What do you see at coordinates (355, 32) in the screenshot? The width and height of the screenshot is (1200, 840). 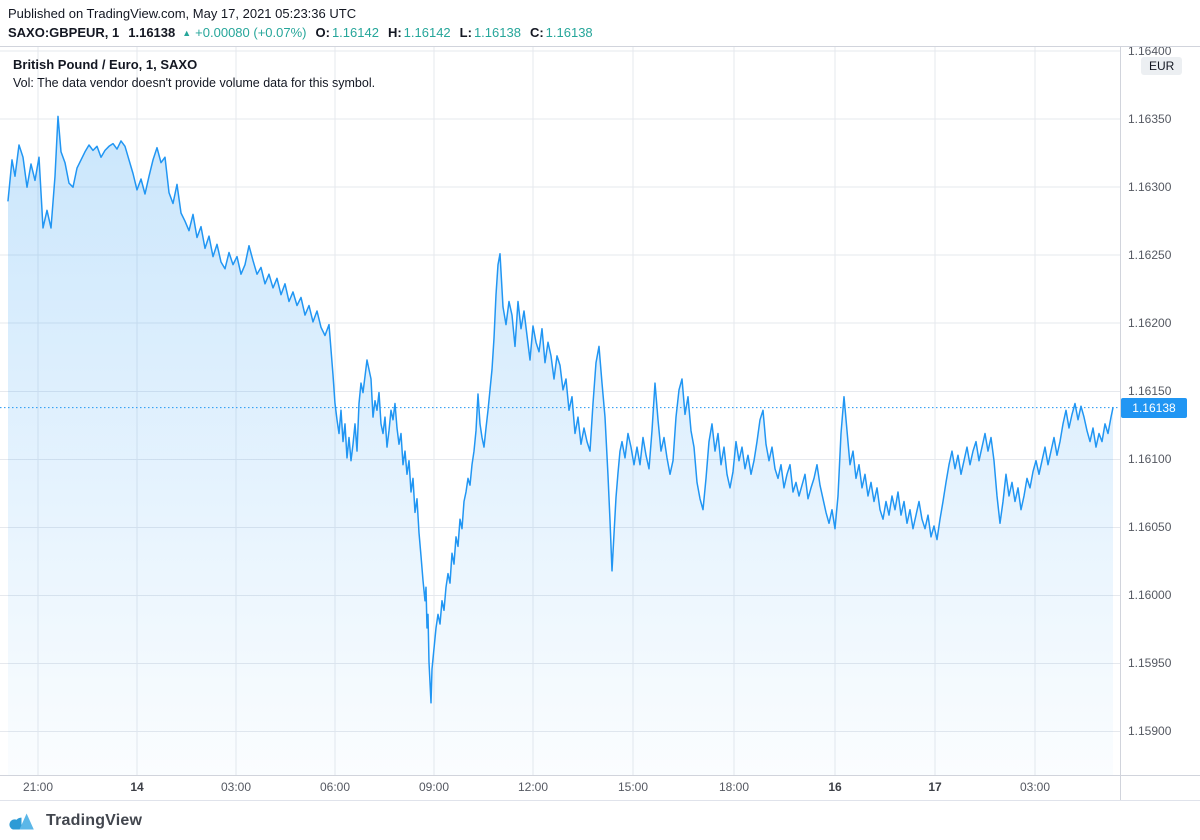 I see `open-value: 1.16142` at bounding box center [355, 32].